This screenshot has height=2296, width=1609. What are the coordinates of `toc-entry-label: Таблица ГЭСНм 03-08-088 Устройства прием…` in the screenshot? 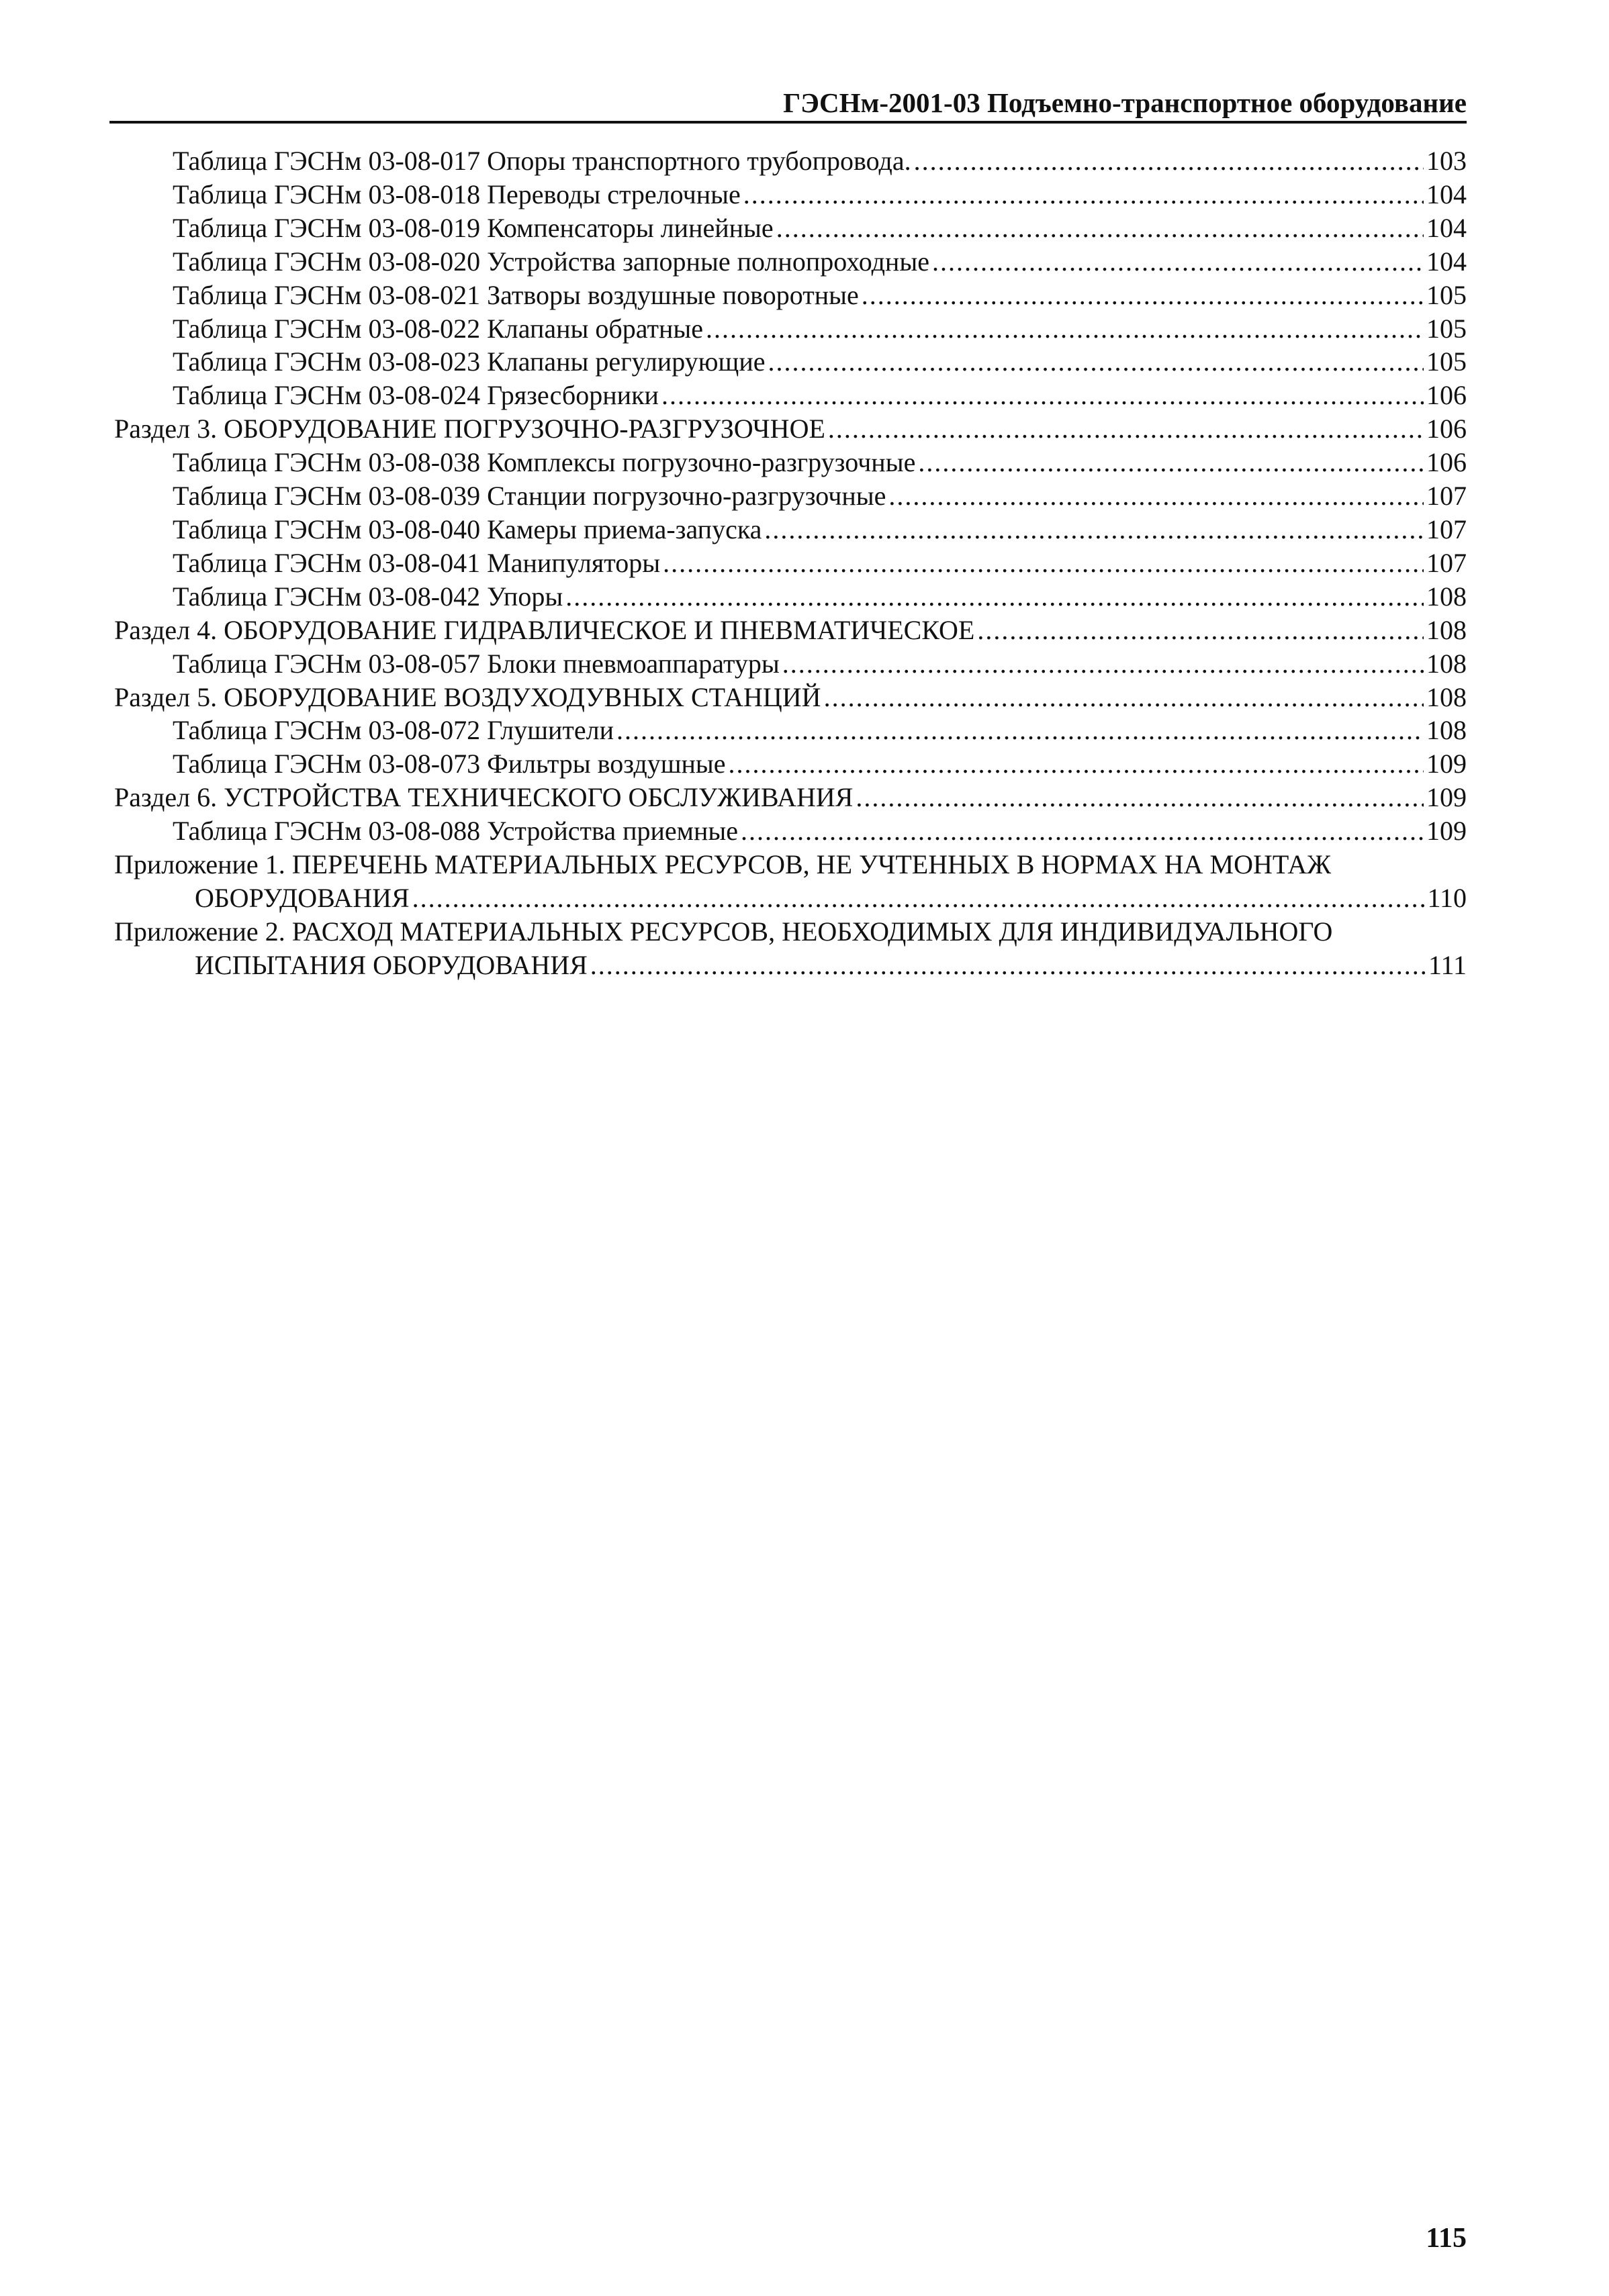 It's located at (456, 832).